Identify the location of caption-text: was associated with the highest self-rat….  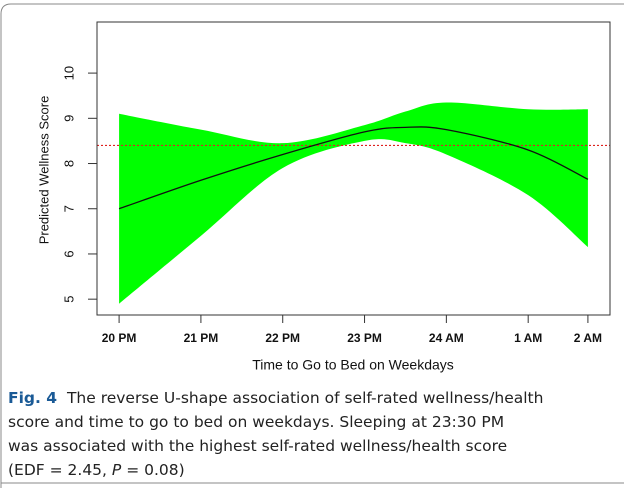
(258, 446).